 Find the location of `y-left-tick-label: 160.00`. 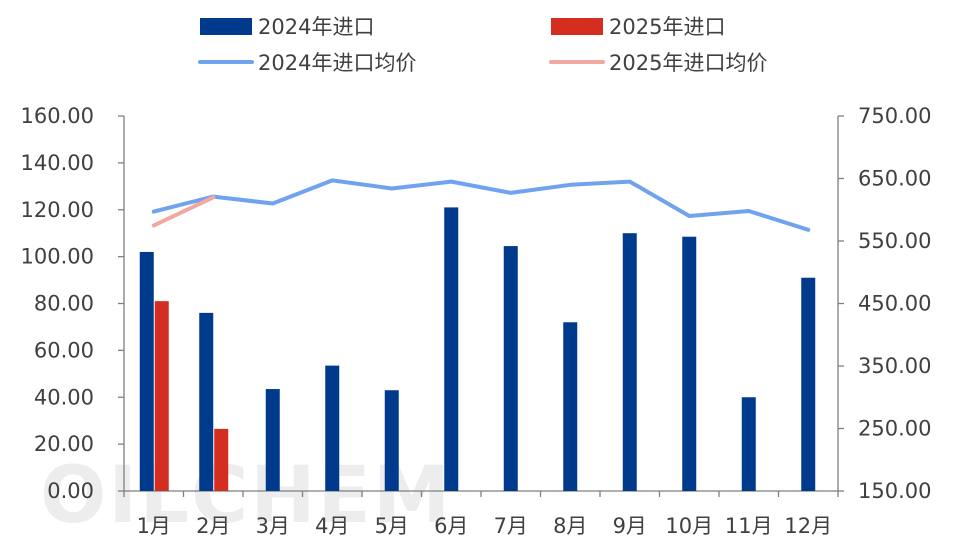

y-left-tick-label: 160.00 is located at coordinates (57, 116).